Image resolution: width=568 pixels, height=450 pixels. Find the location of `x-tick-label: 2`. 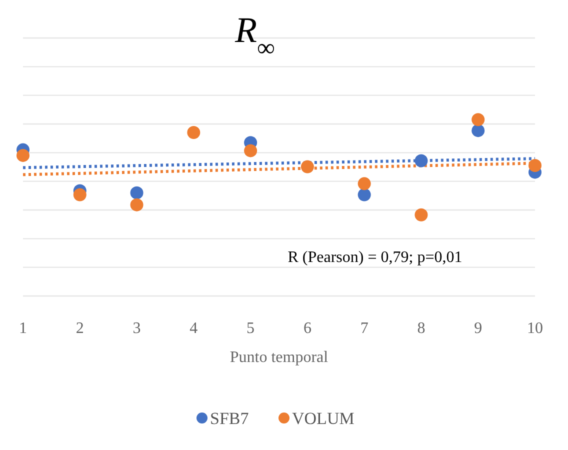

x-tick-label: 2 is located at coordinates (80, 328).